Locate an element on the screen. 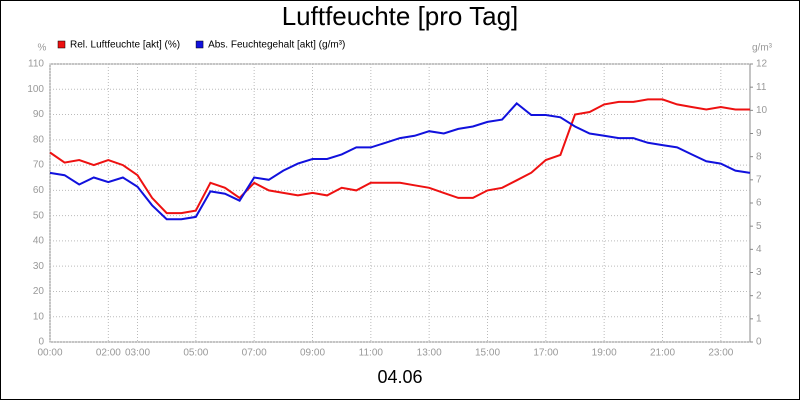 The width and height of the screenshot is (800, 400). y2-tick-label: 8 is located at coordinates (759, 156).